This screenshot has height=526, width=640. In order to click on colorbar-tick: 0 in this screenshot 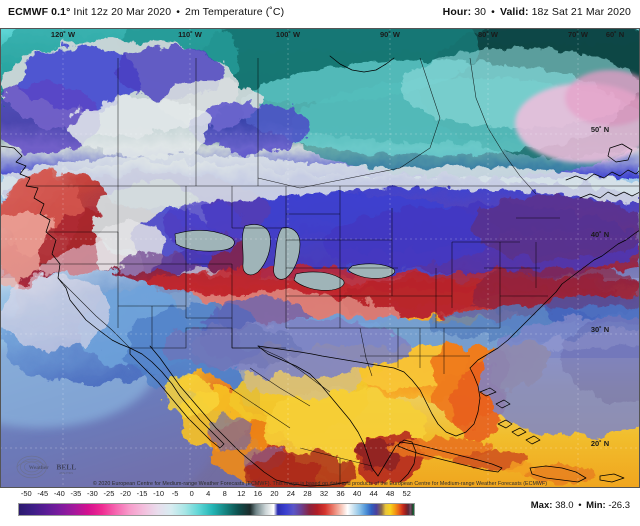, I will do `click(191, 493)`.